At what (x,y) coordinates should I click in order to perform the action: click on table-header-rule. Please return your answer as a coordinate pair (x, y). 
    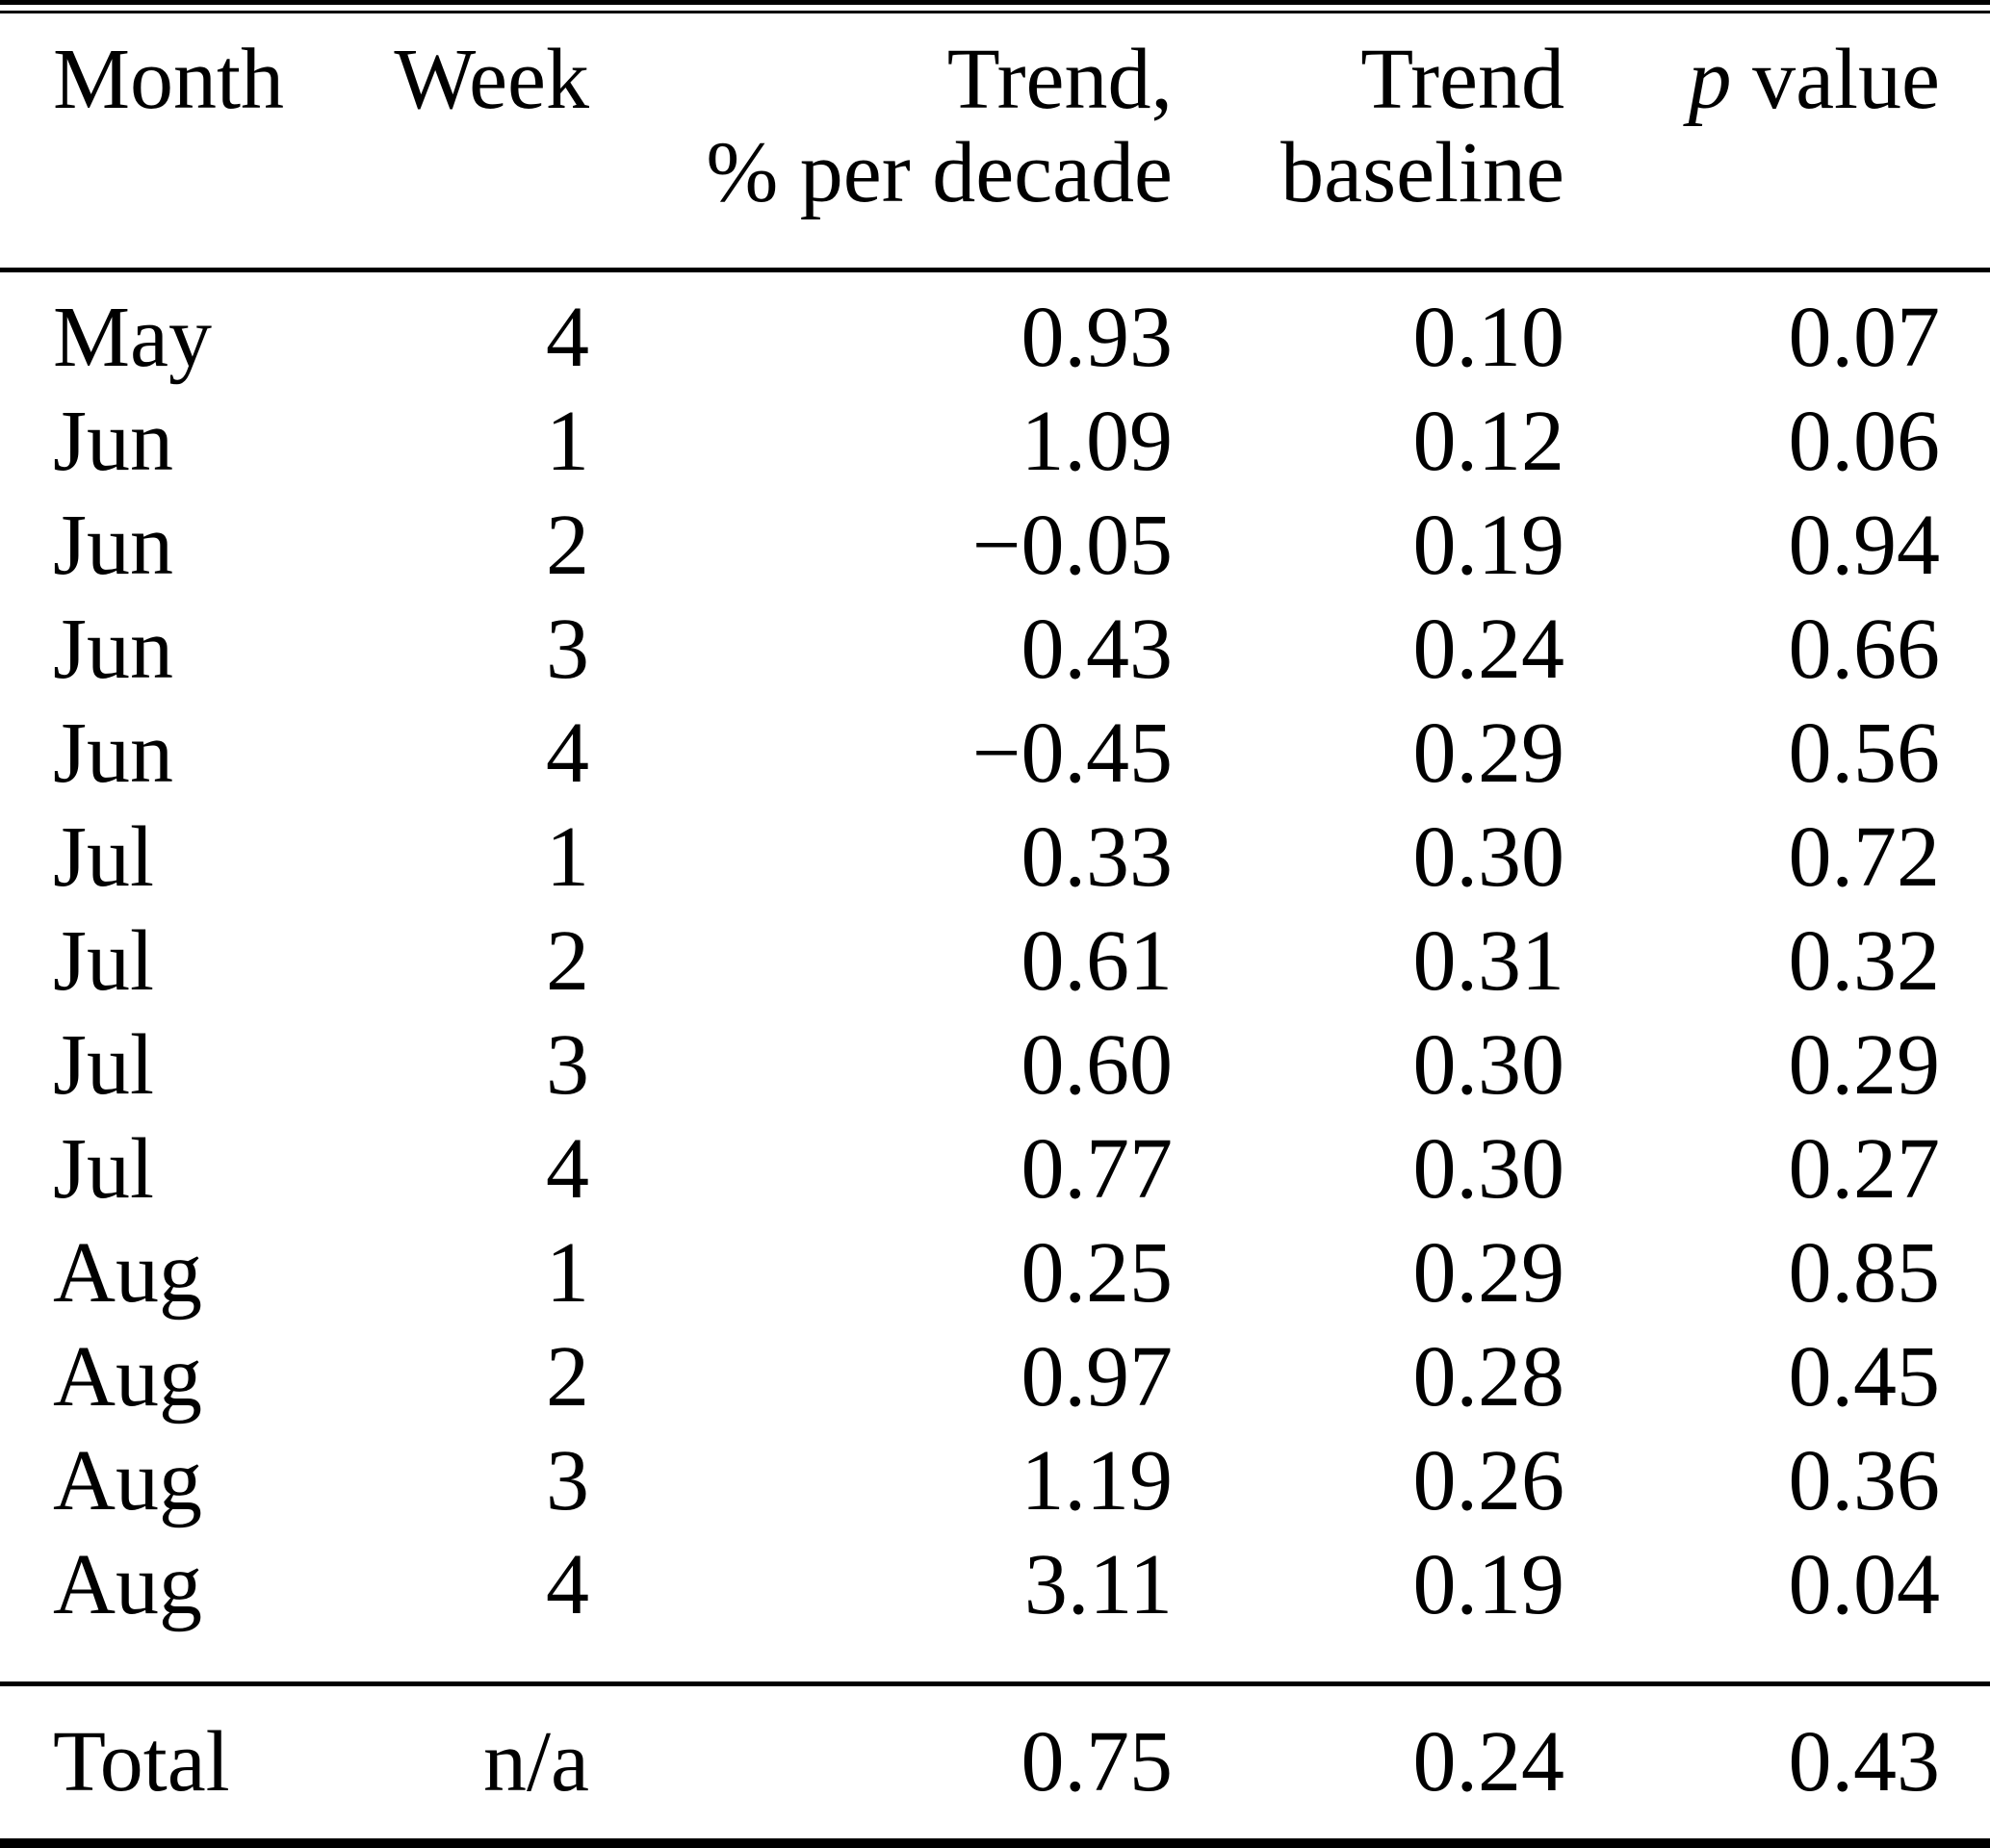
    Looking at the image, I should click on (995, 270).